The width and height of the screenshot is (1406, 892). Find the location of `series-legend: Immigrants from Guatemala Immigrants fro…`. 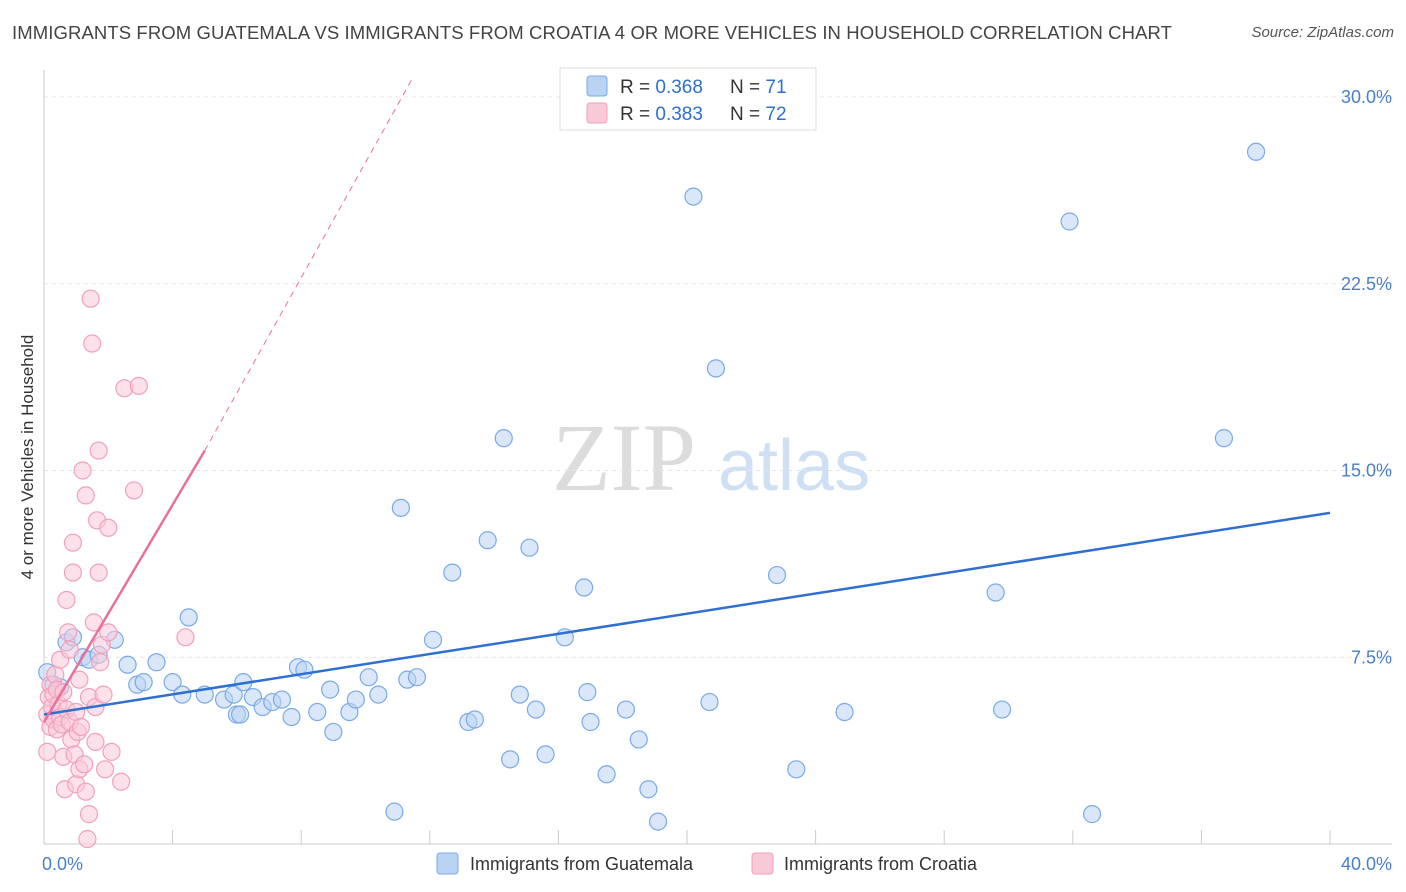

series-legend: Immigrants from Guatemala Immigrants fro… is located at coordinates (707, 863).